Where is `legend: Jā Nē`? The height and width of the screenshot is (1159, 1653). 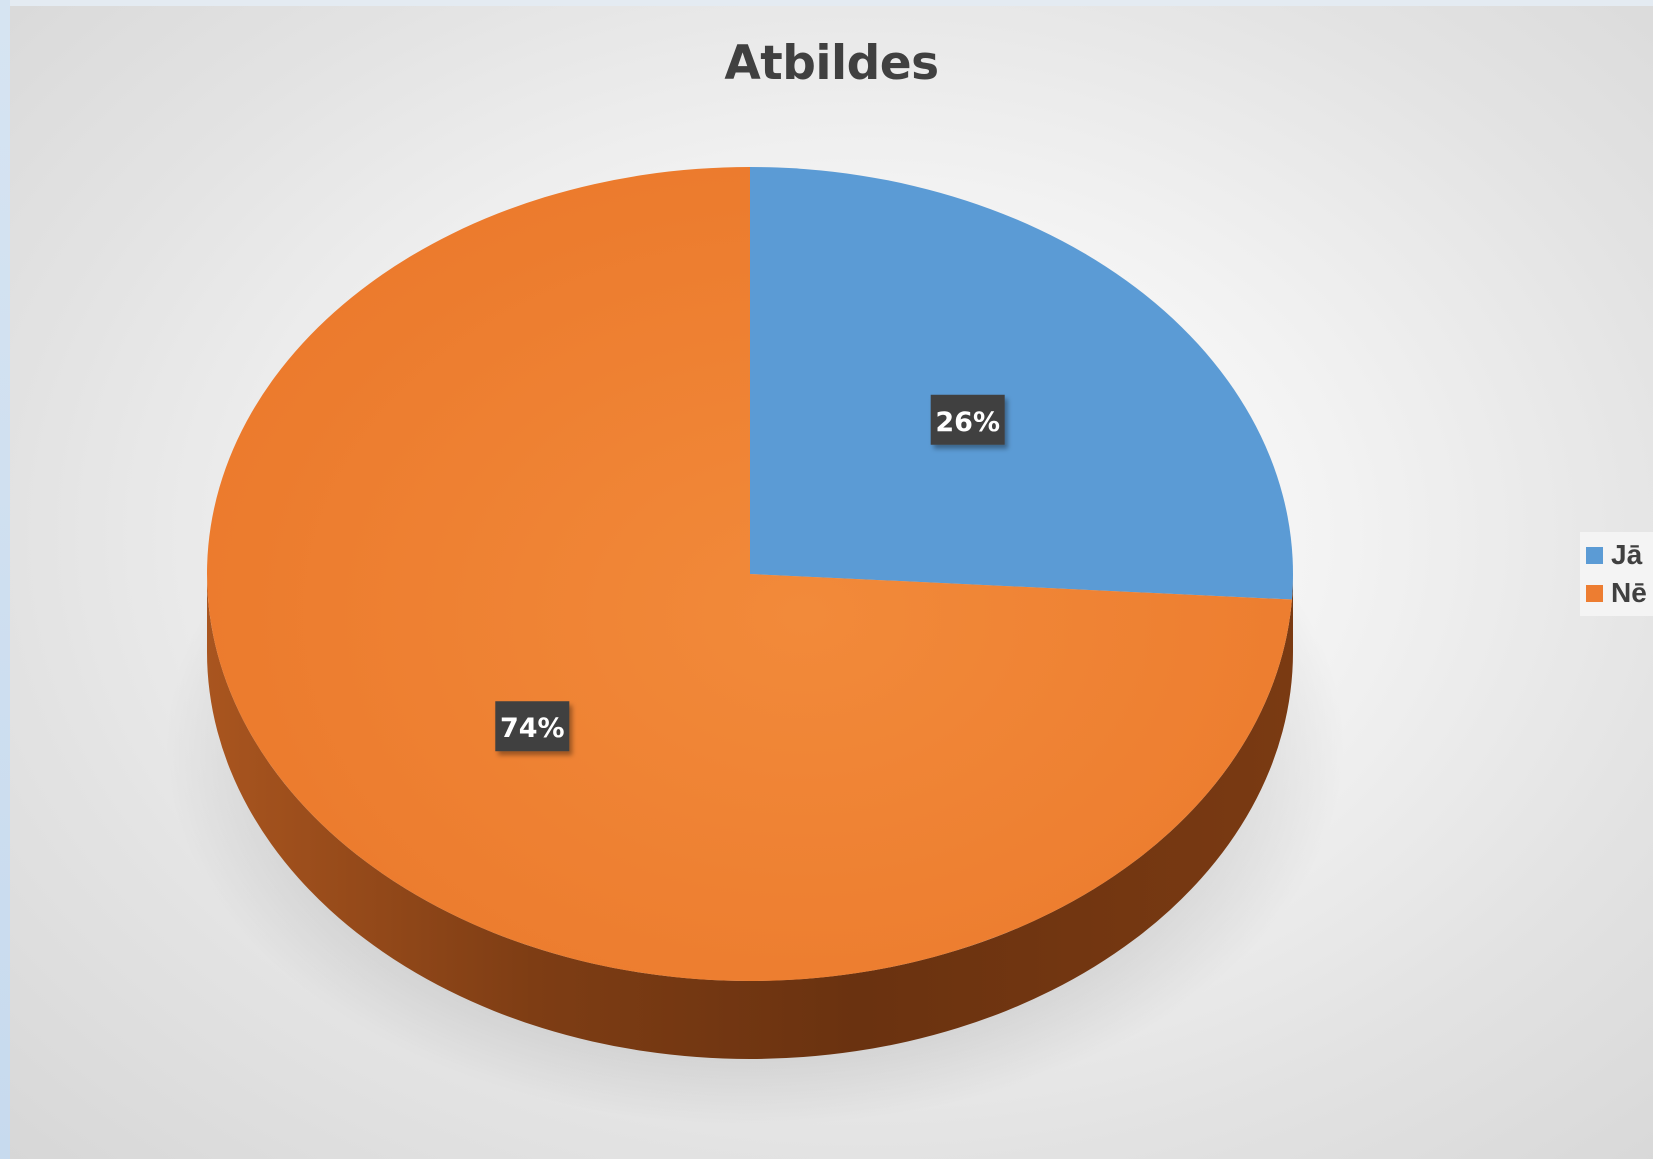 legend: Jā Nē is located at coordinates (1616, 574).